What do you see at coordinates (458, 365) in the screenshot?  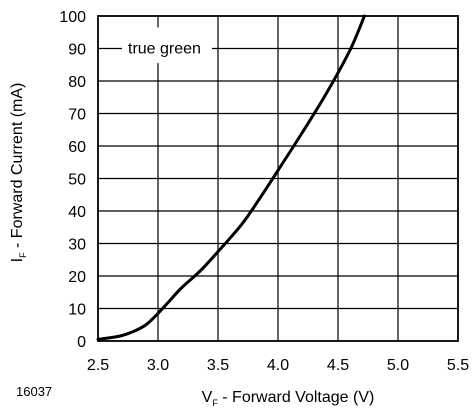 I see `x-tick-label: 5.5` at bounding box center [458, 365].